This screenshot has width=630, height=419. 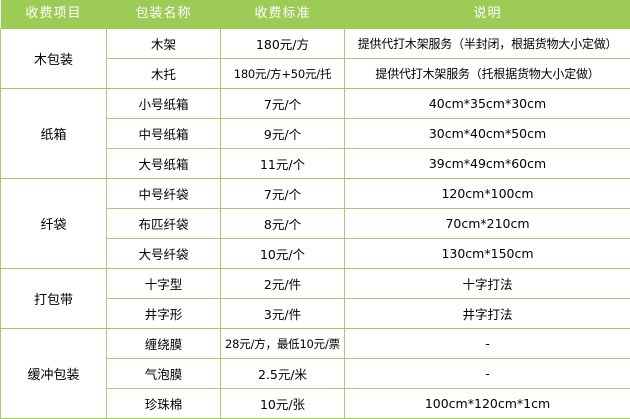 I want to click on package-name-cell: 布匹纤袋, so click(x=164, y=224).